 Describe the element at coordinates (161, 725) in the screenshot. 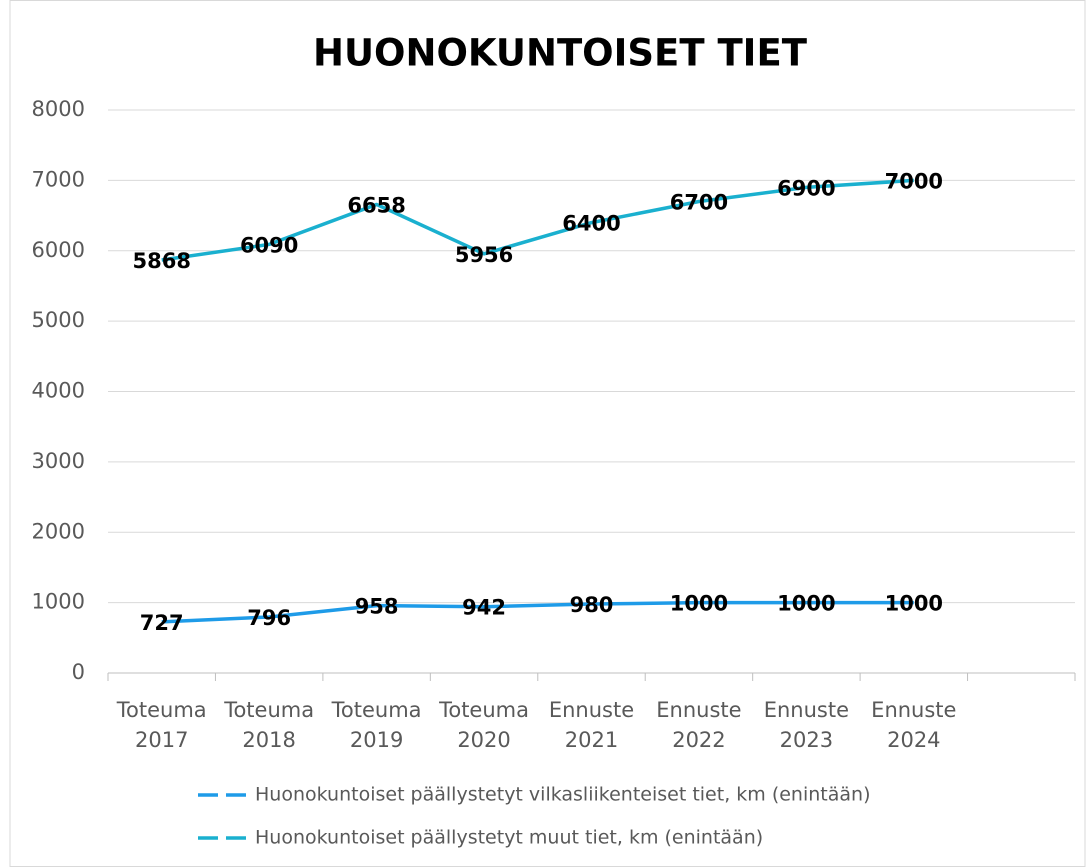

I see `x-tick-label: Toteuma 2017` at that location.